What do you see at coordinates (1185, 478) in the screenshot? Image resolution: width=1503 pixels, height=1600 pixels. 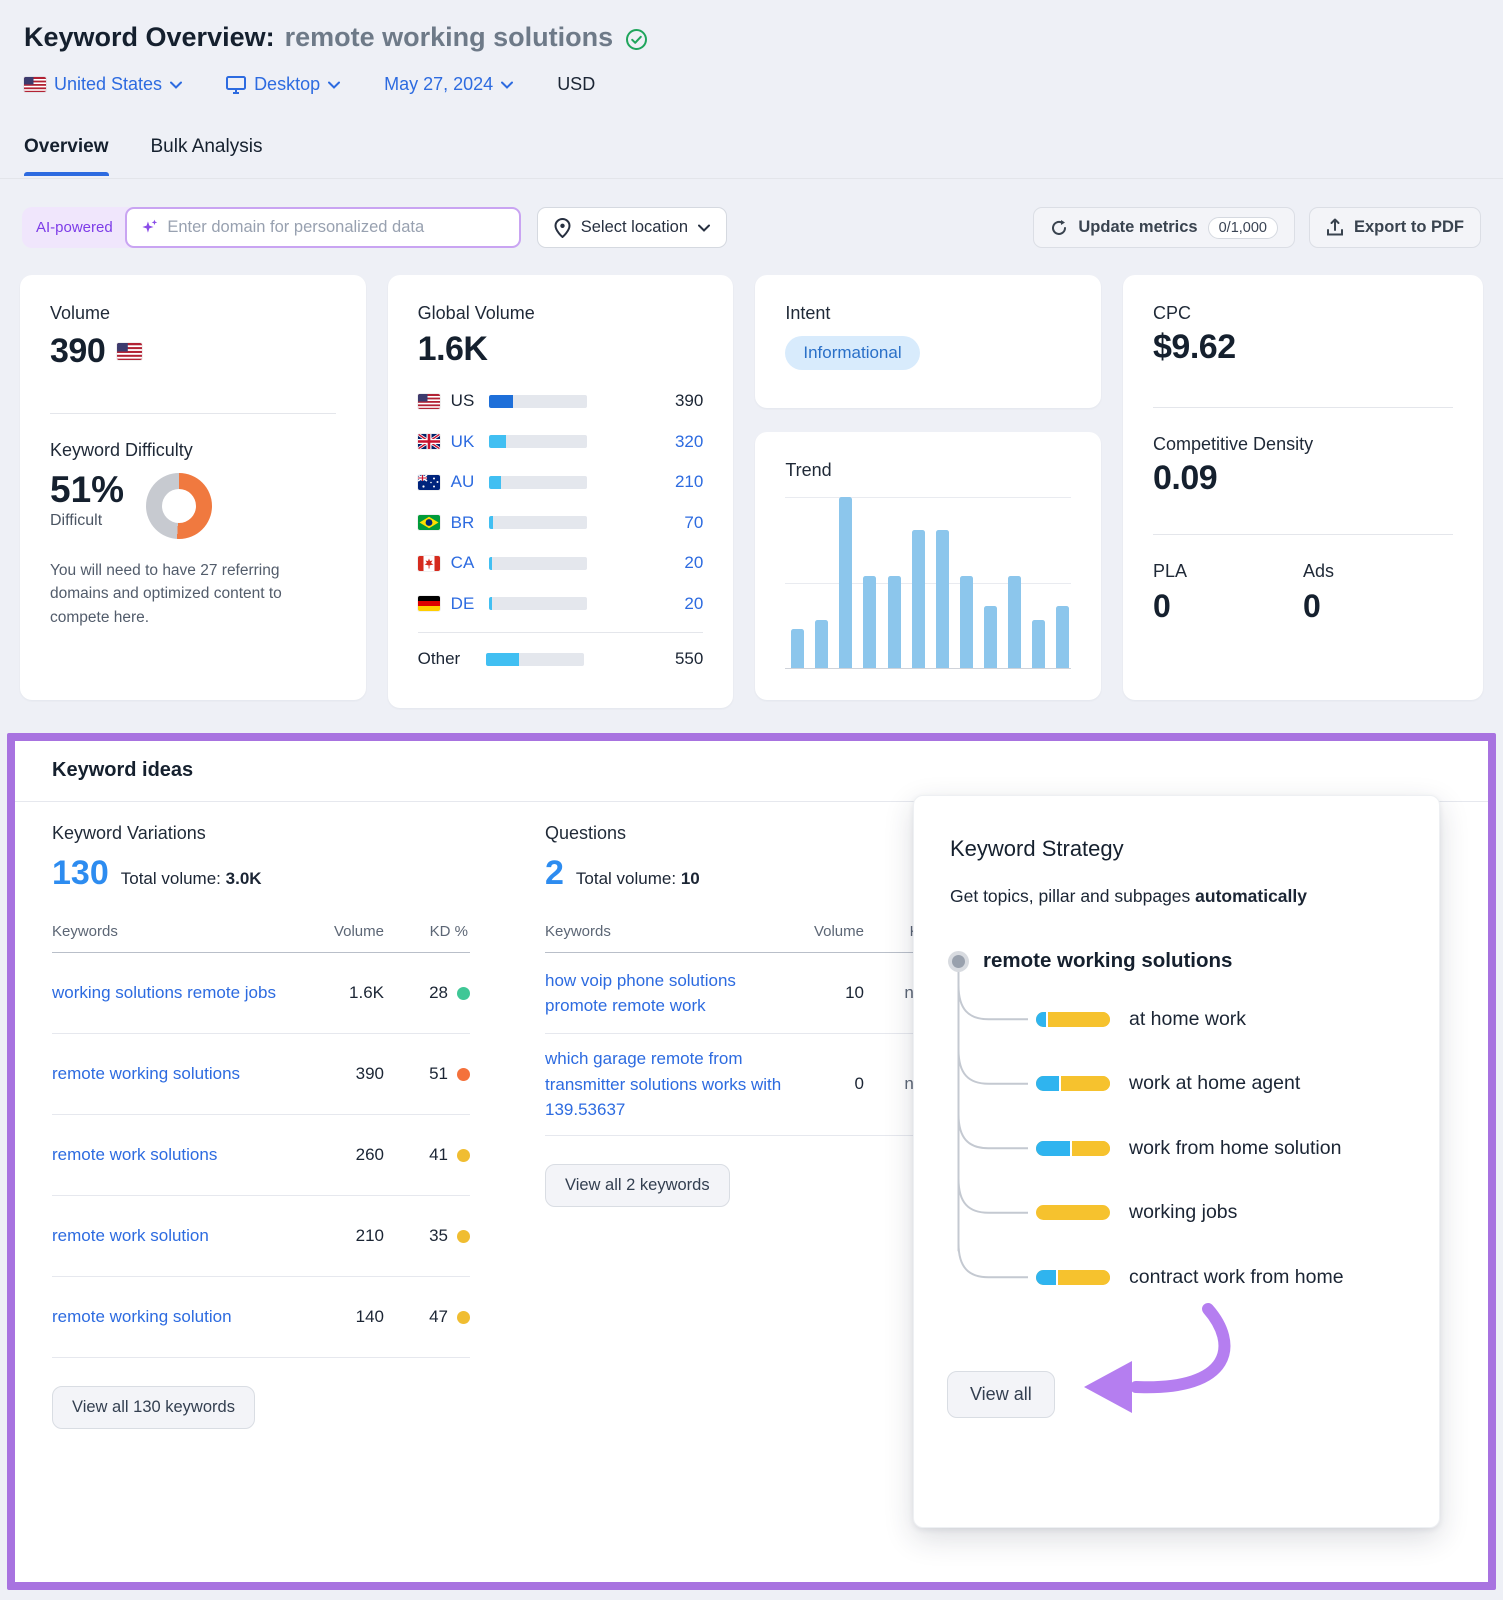 I see `competitive-density-value: 0.09` at bounding box center [1185, 478].